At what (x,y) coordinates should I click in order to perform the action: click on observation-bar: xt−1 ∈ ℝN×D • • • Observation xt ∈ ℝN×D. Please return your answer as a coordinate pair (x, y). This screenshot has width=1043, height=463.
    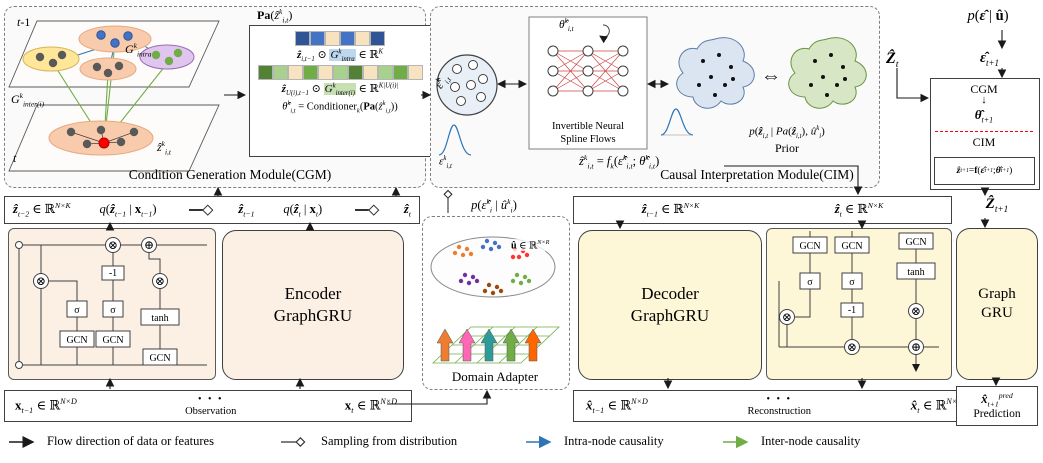
    Looking at the image, I should click on (208, 406).